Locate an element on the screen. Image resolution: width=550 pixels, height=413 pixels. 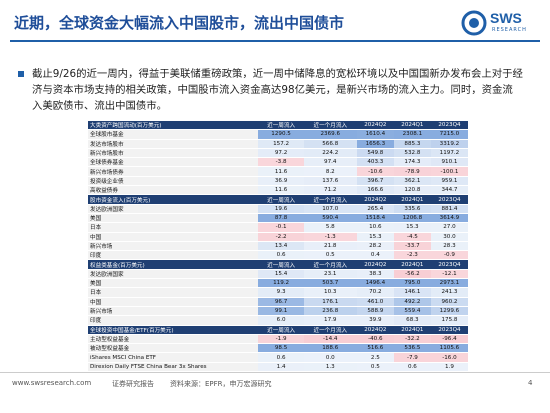
value-cell: 28.3 is located at coordinates (449, 246).